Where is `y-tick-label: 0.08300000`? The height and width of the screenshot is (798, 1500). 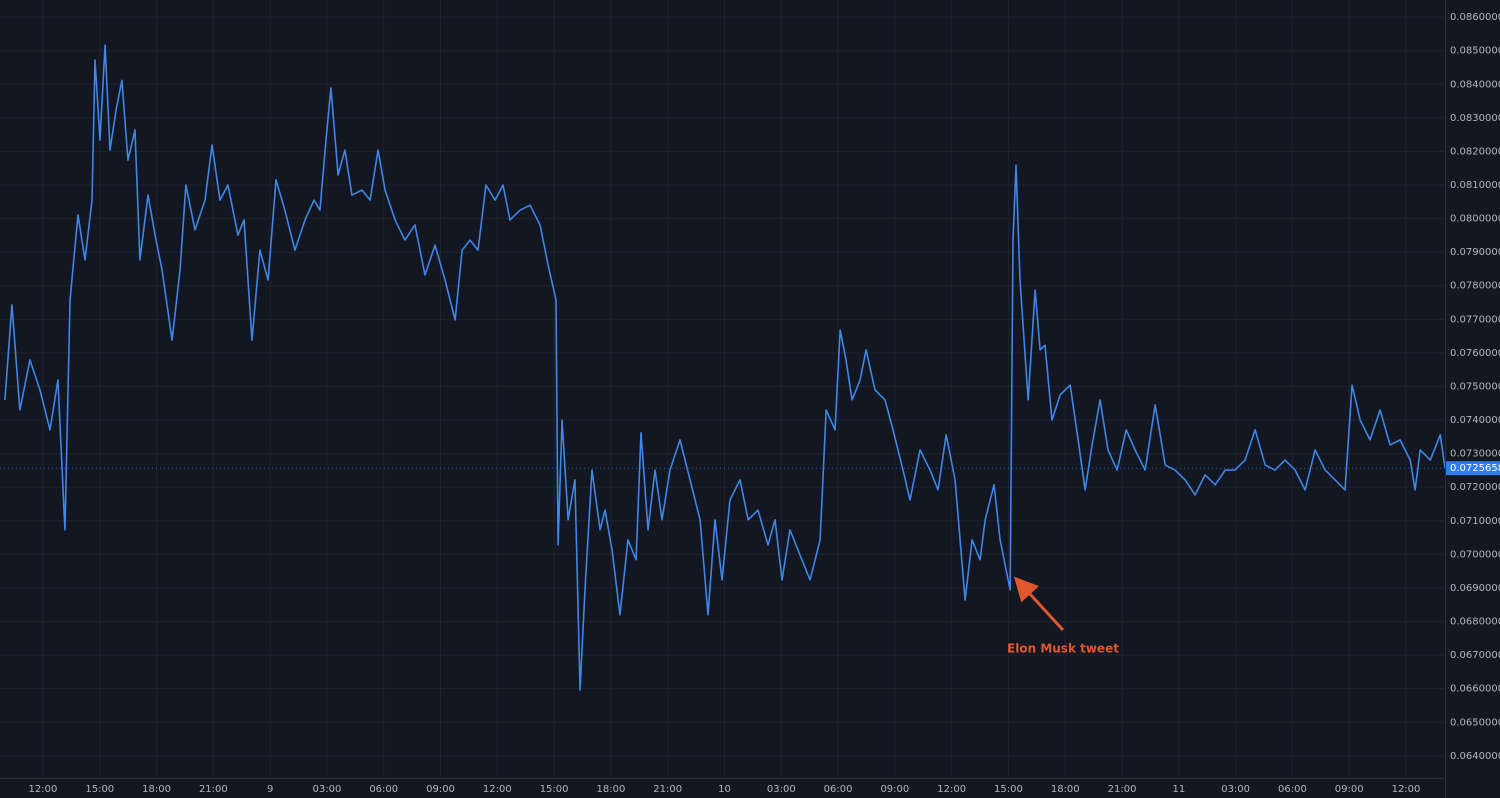
y-tick-label: 0.08300000 is located at coordinates (1475, 118).